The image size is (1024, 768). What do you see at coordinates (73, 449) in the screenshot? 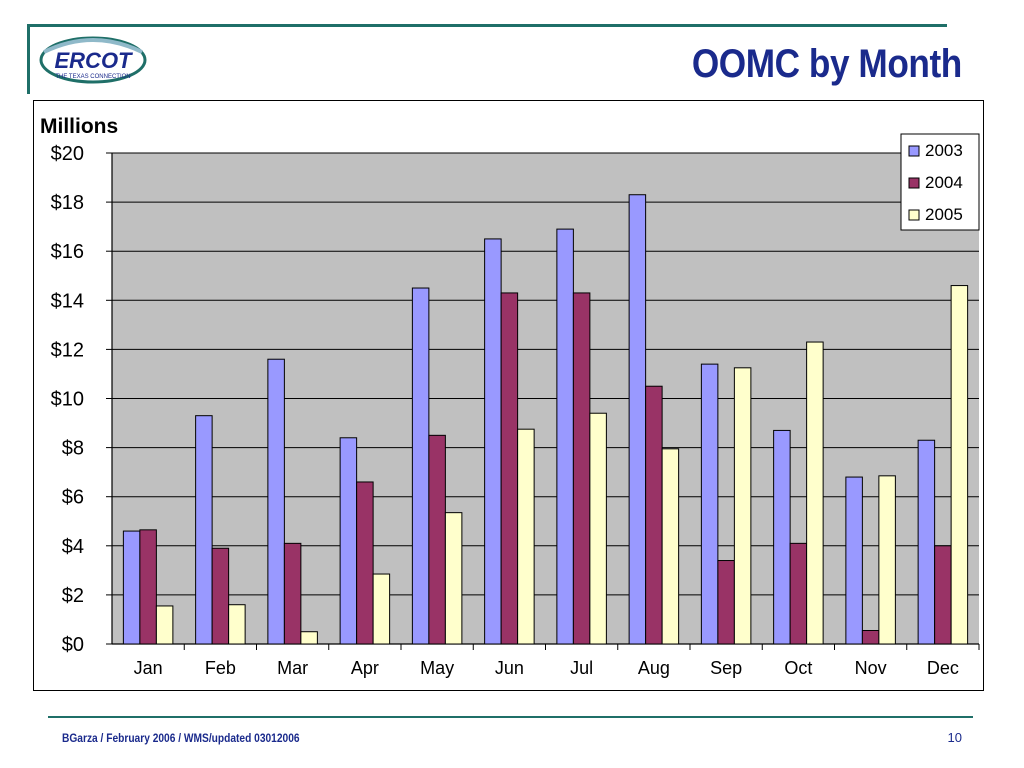
I see `y-tick-label: $8` at bounding box center [73, 449].